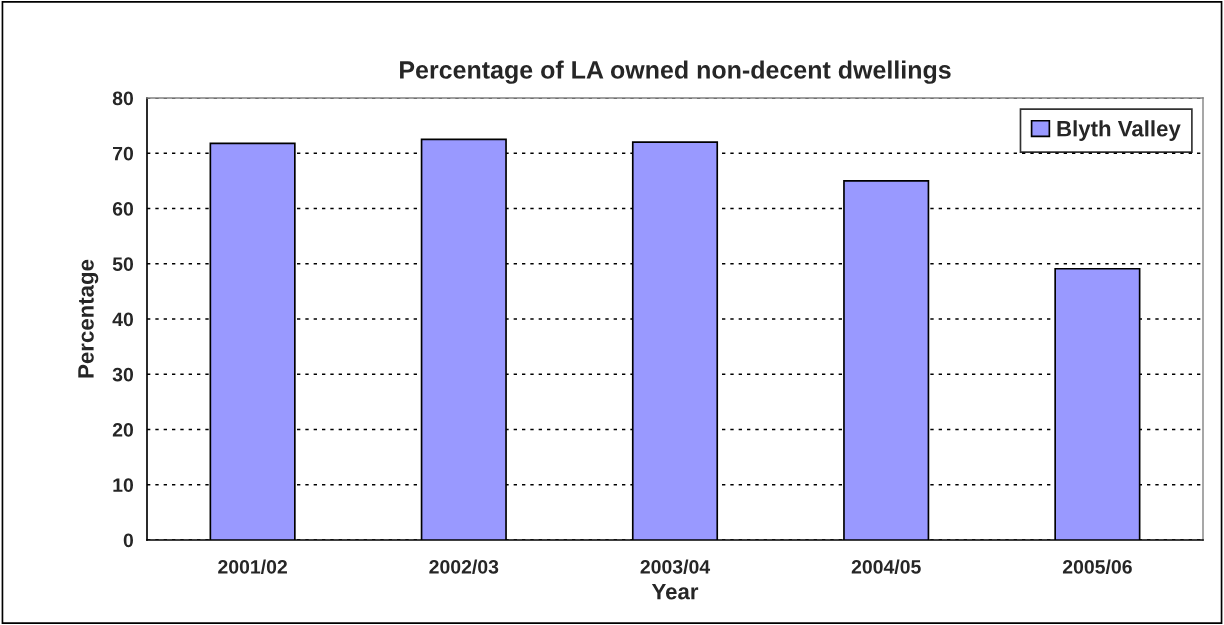  Describe the element at coordinates (886, 566) in the screenshot. I see `x-tick-label: 2004/05` at that location.